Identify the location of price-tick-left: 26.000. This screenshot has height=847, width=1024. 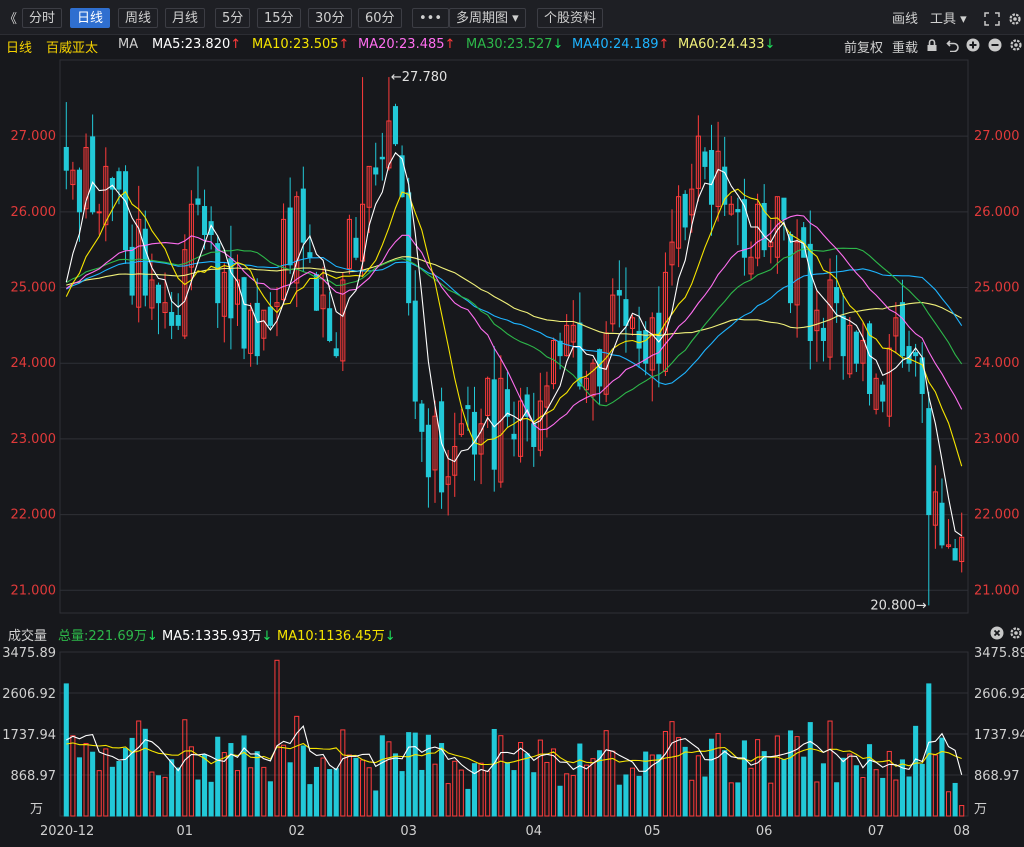
(34, 212).